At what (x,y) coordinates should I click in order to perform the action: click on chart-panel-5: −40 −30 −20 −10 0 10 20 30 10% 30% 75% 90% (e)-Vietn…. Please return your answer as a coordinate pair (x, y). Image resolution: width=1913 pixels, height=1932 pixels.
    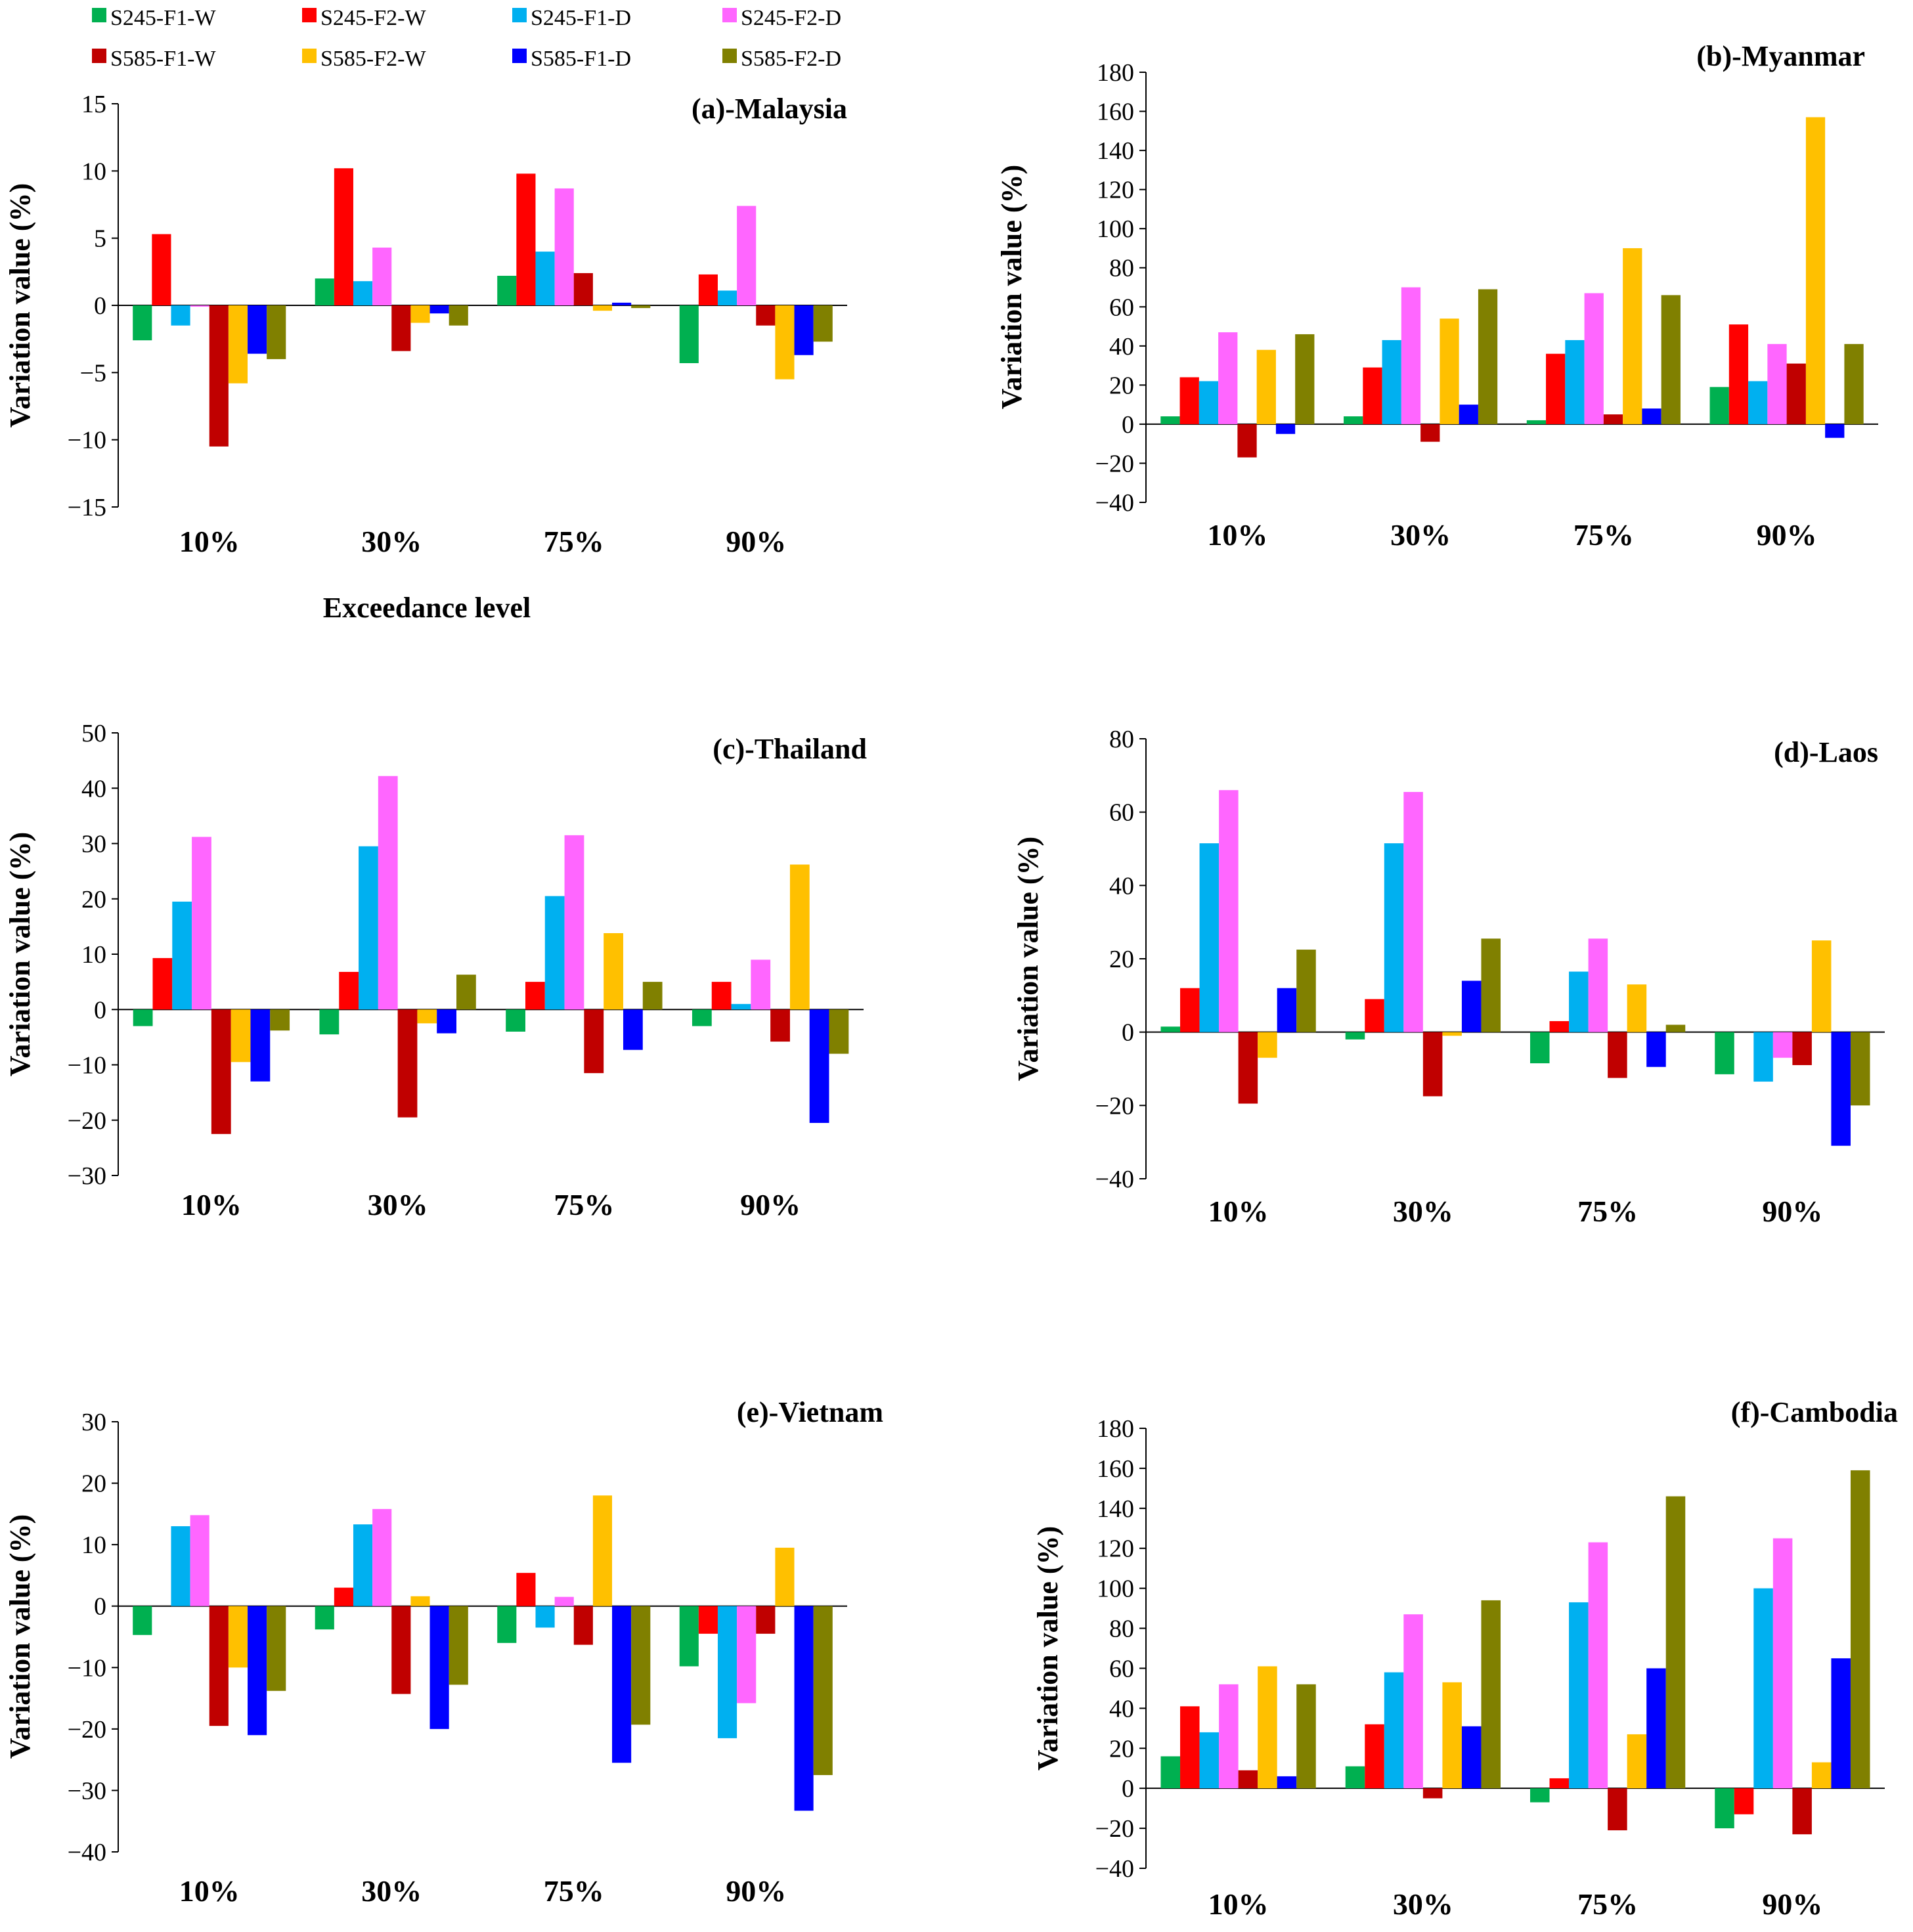
    Looking at the image, I should click on (443, 1652).